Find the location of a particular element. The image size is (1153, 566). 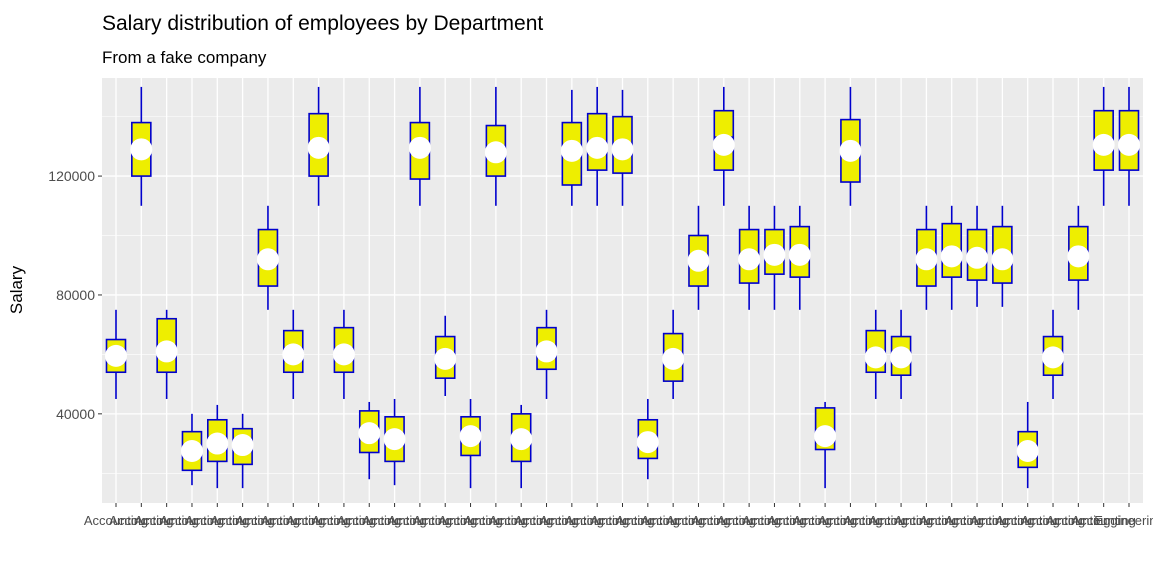

y-tick-label: 120000 is located at coordinates (71, 176).